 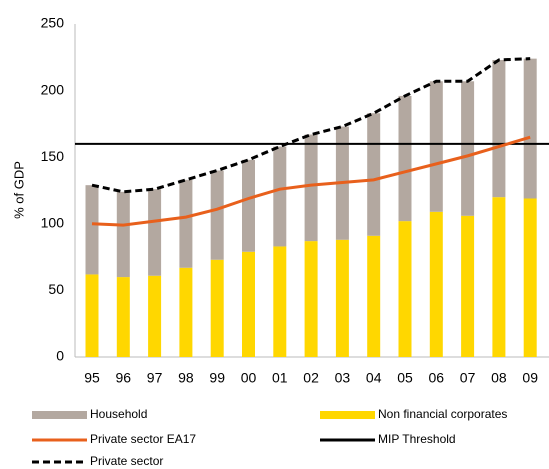 I want to click on x-tick-label: 98, so click(x=186, y=378).